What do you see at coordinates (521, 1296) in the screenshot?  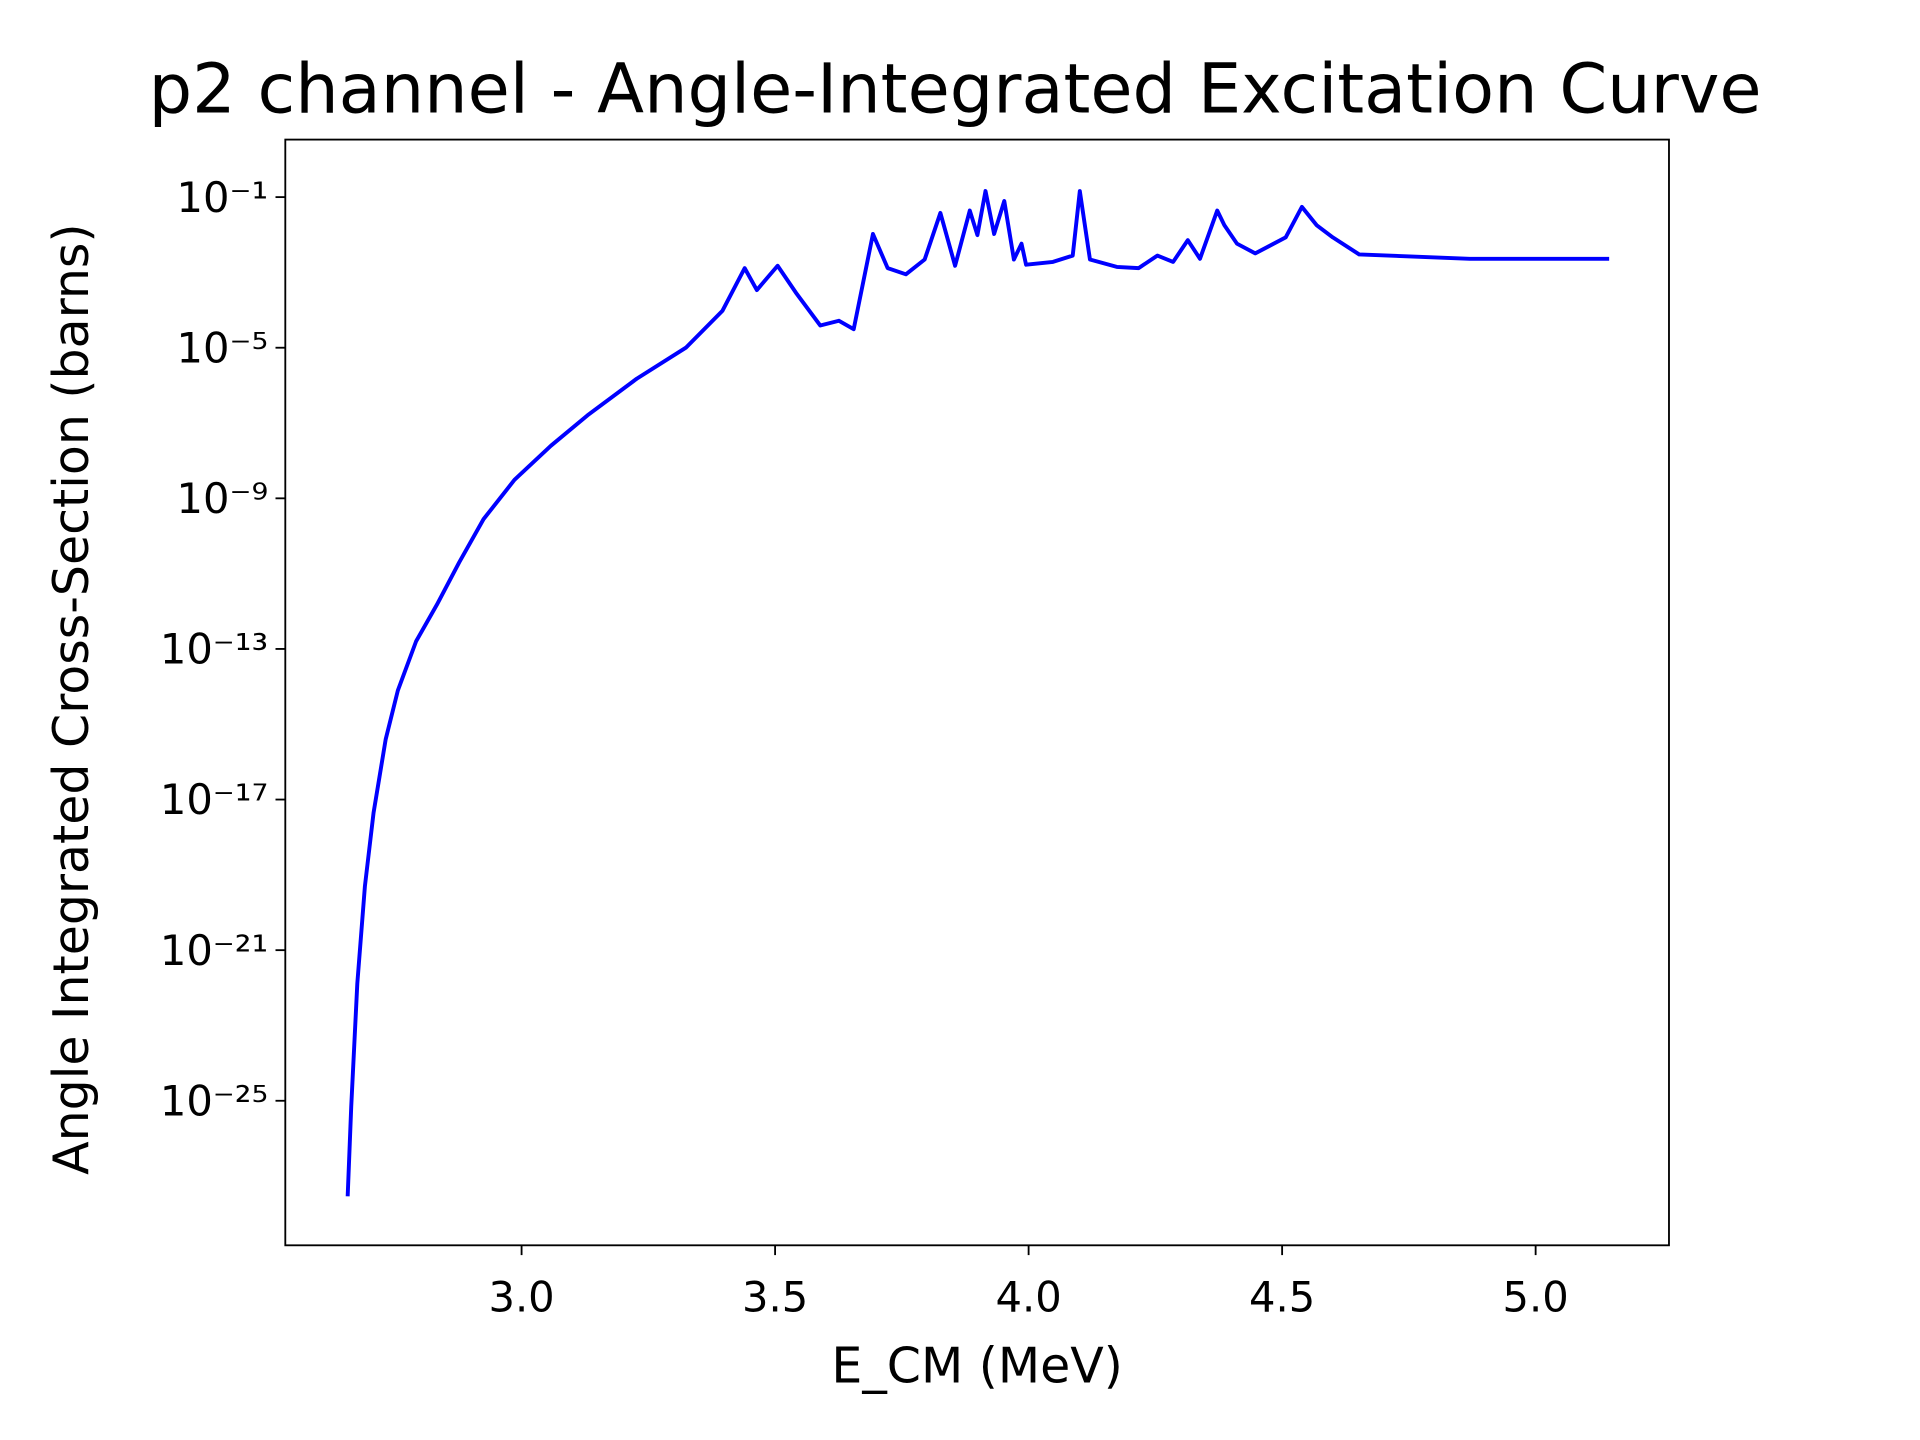 I see `x-tick-label: 3.0` at bounding box center [521, 1296].